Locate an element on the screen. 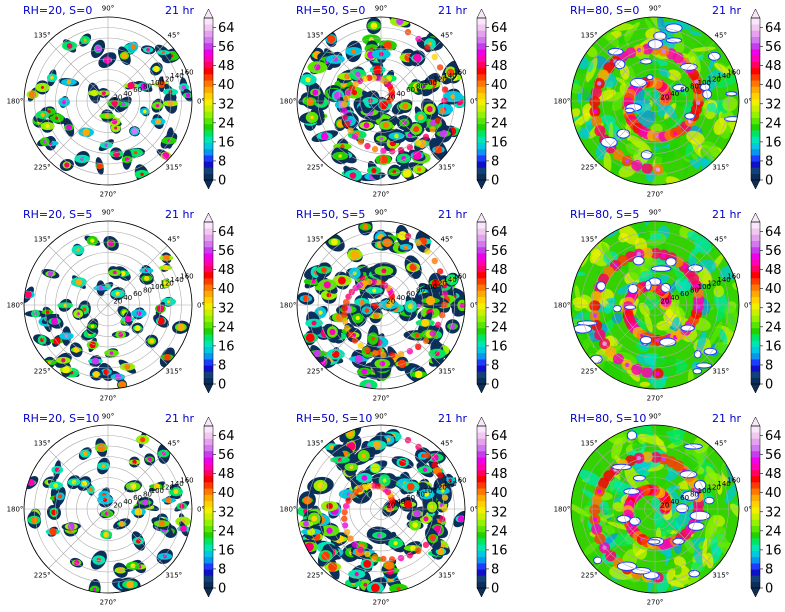 This screenshot has width=785, height=612. angle-label: 0° is located at coordinates (748, 306).